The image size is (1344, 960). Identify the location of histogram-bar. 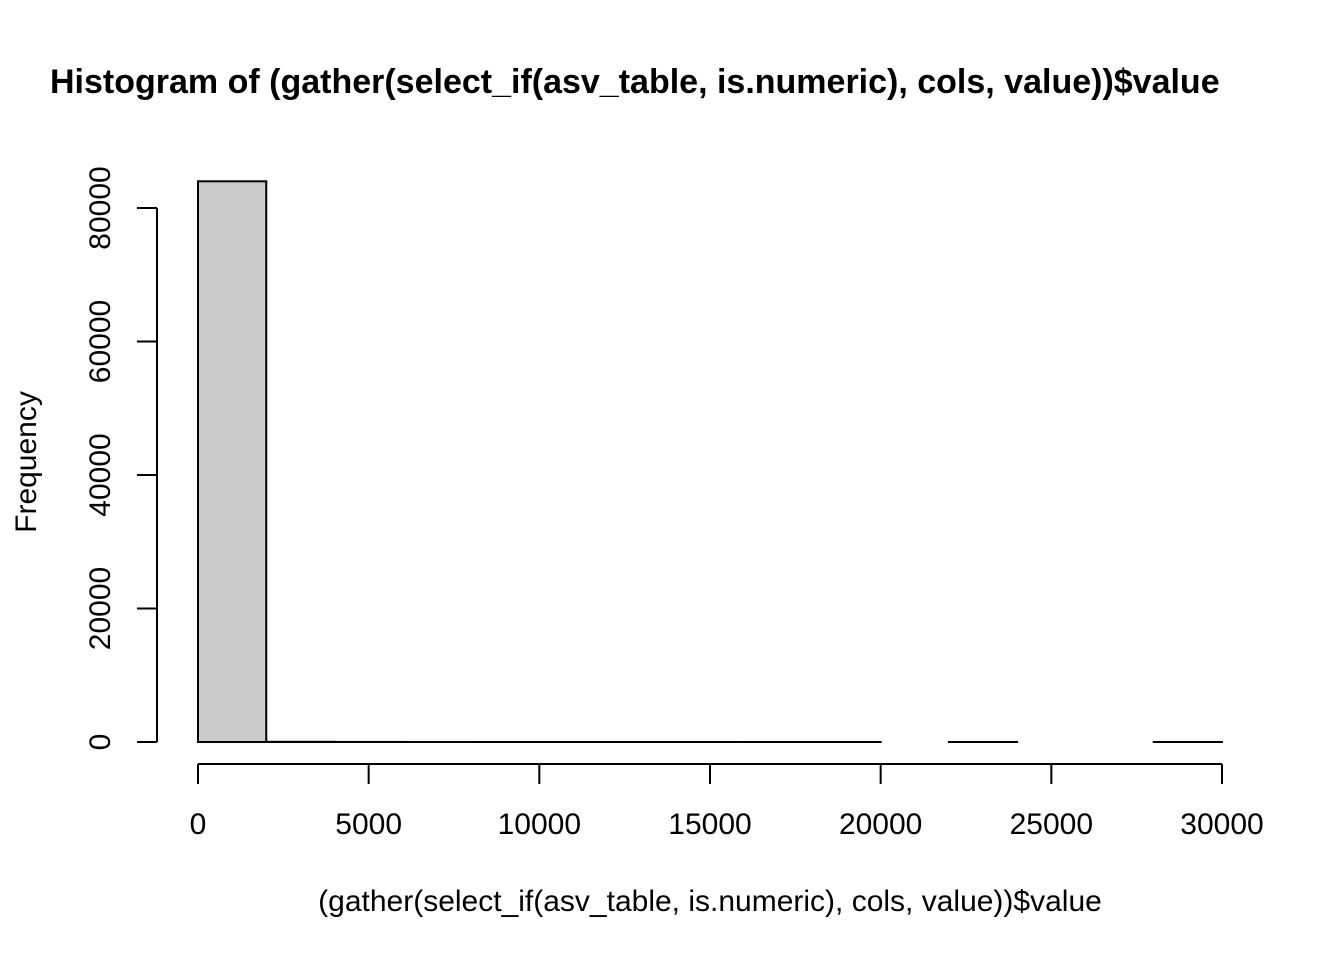
(232, 462).